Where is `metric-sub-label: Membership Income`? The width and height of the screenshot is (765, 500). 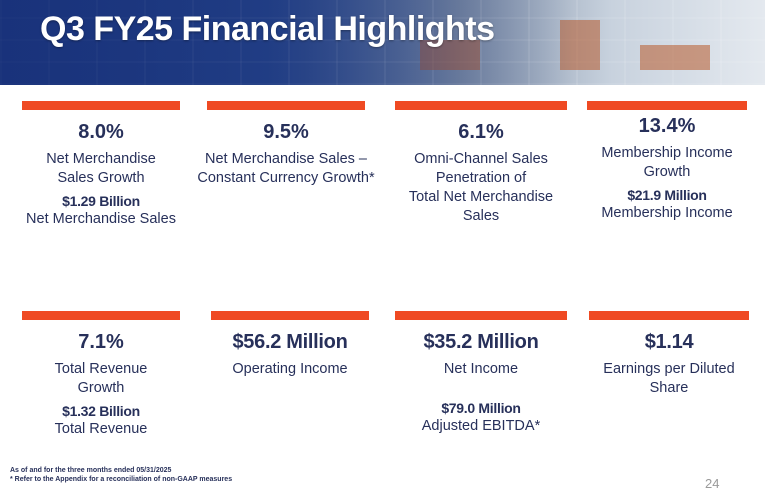 metric-sub-label: Membership Income is located at coordinates (667, 213).